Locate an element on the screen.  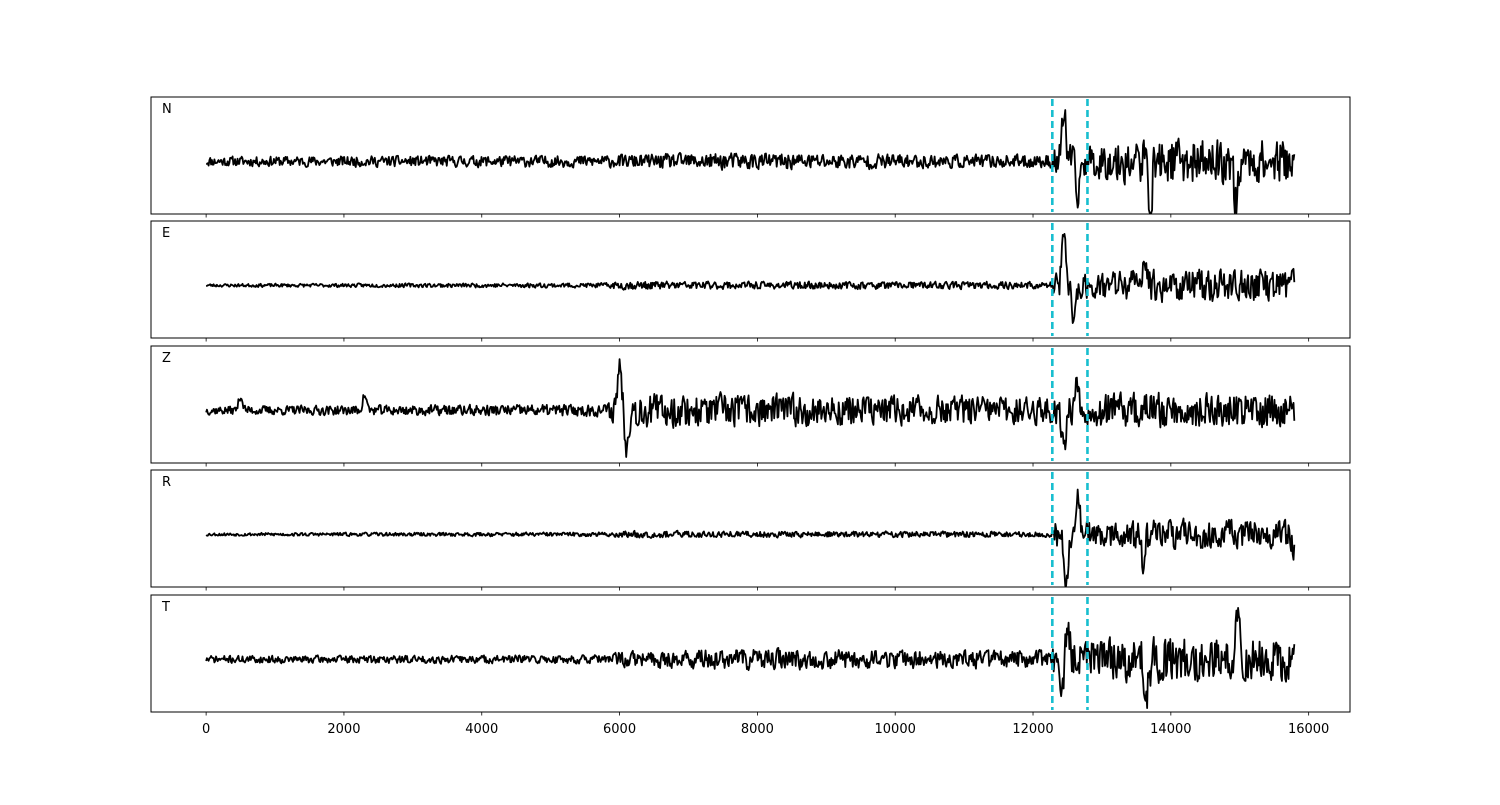
x-tick-label: 12000 is located at coordinates (1032, 729).